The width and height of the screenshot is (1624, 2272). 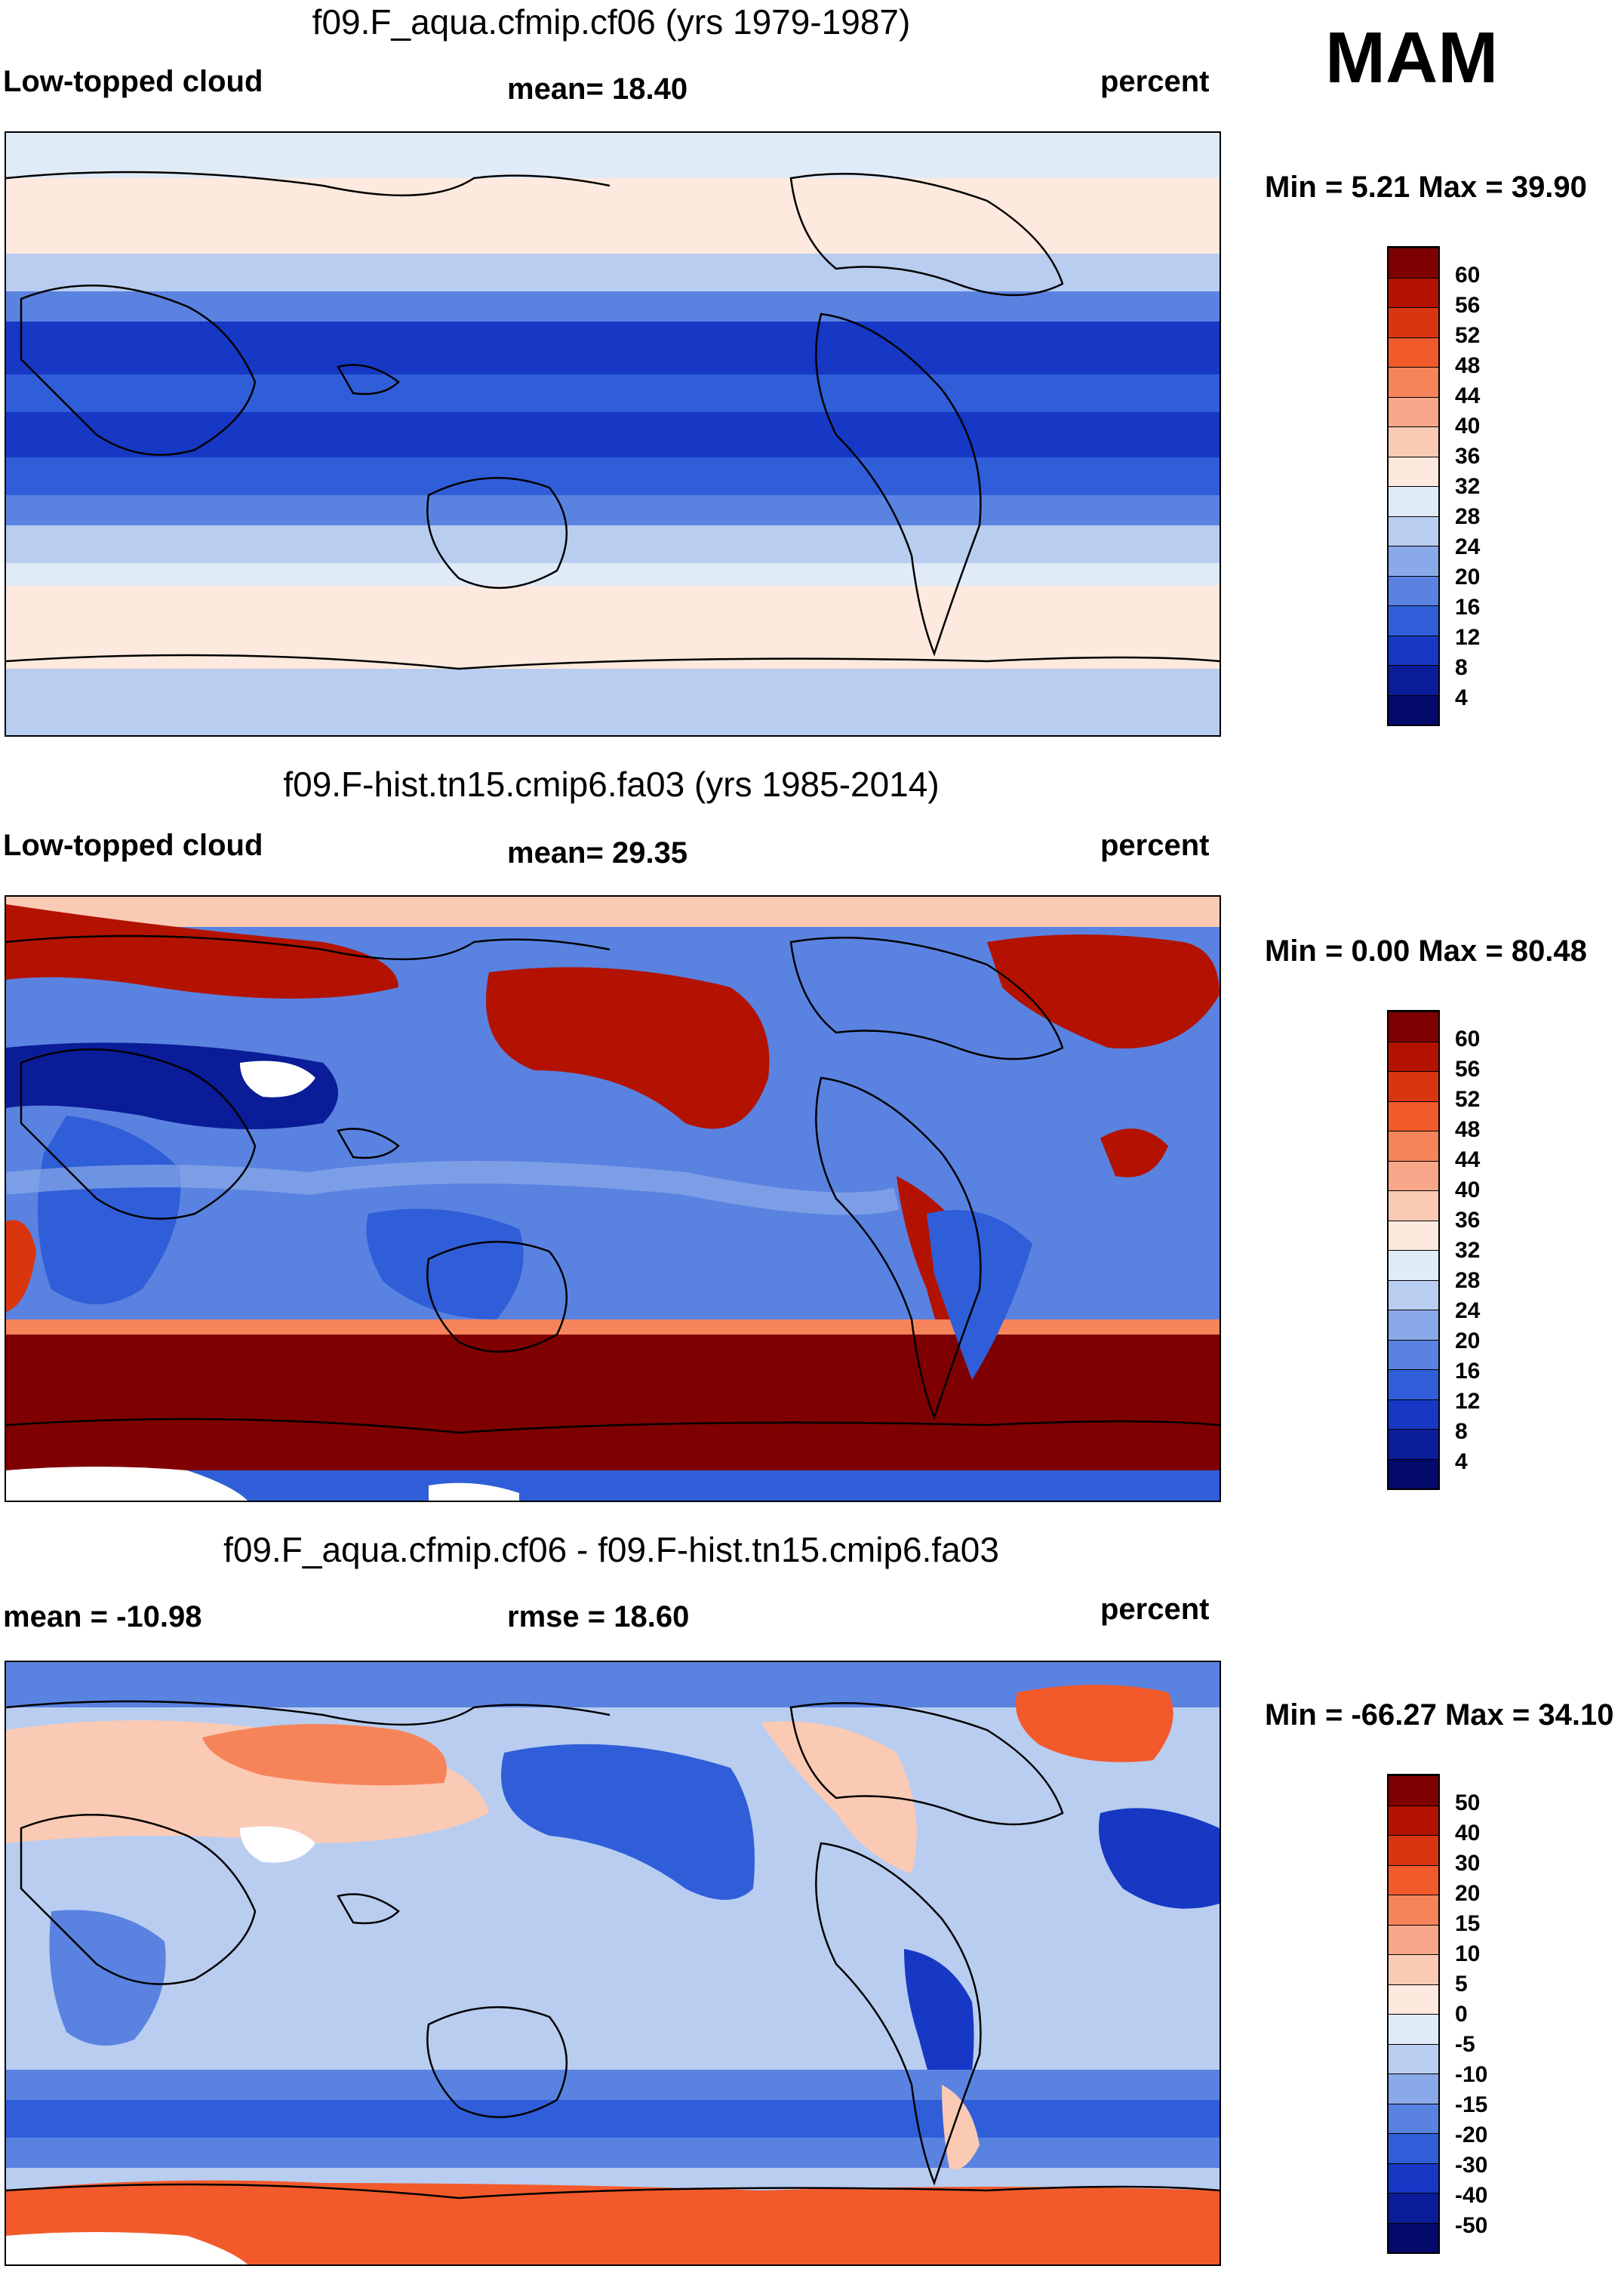 What do you see at coordinates (1471, 2104) in the screenshot?
I see `colorbar-tick: -15` at bounding box center [1471, 2104].